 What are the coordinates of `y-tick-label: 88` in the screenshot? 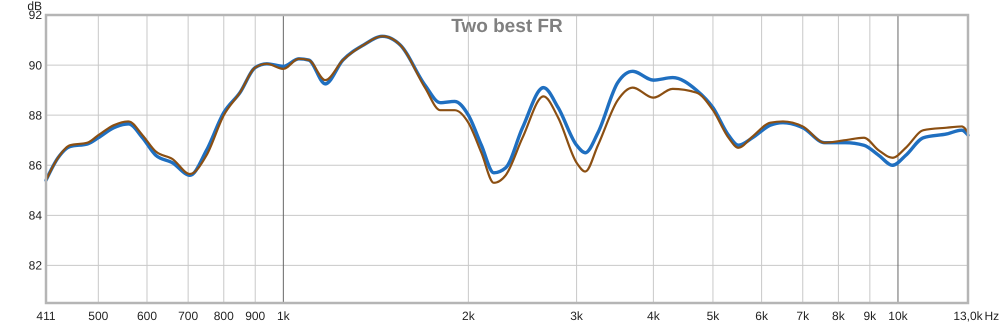 It's located at (35, 115).